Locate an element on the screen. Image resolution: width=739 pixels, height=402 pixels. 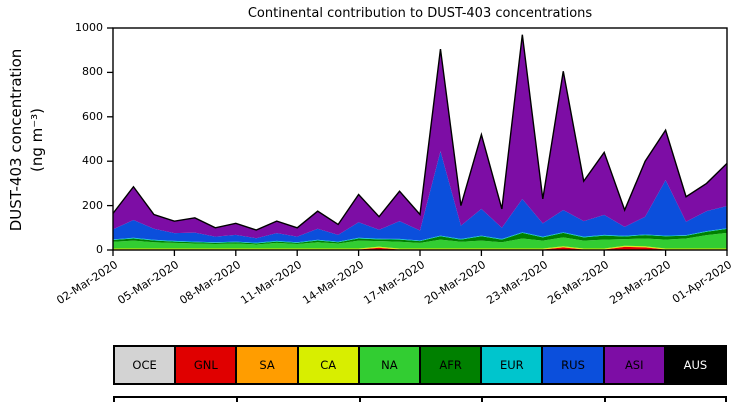
legend-item-afr: AFR is located at coordinates (450, 365).